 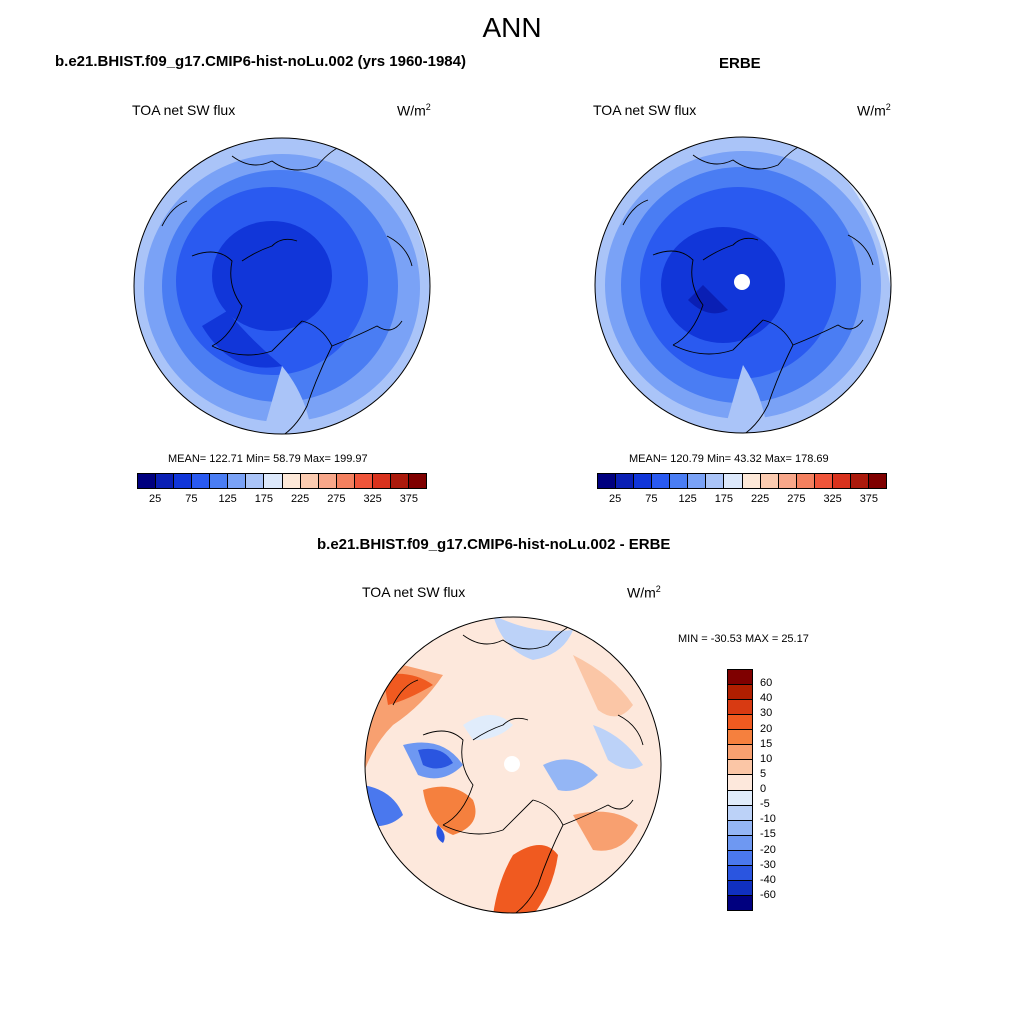 What do you see at coordinates (743, 639) in the screenshot?
I see `panel3-stats: MIN = -30.53 MAX = 25.17` at bounding box center [743, 639].